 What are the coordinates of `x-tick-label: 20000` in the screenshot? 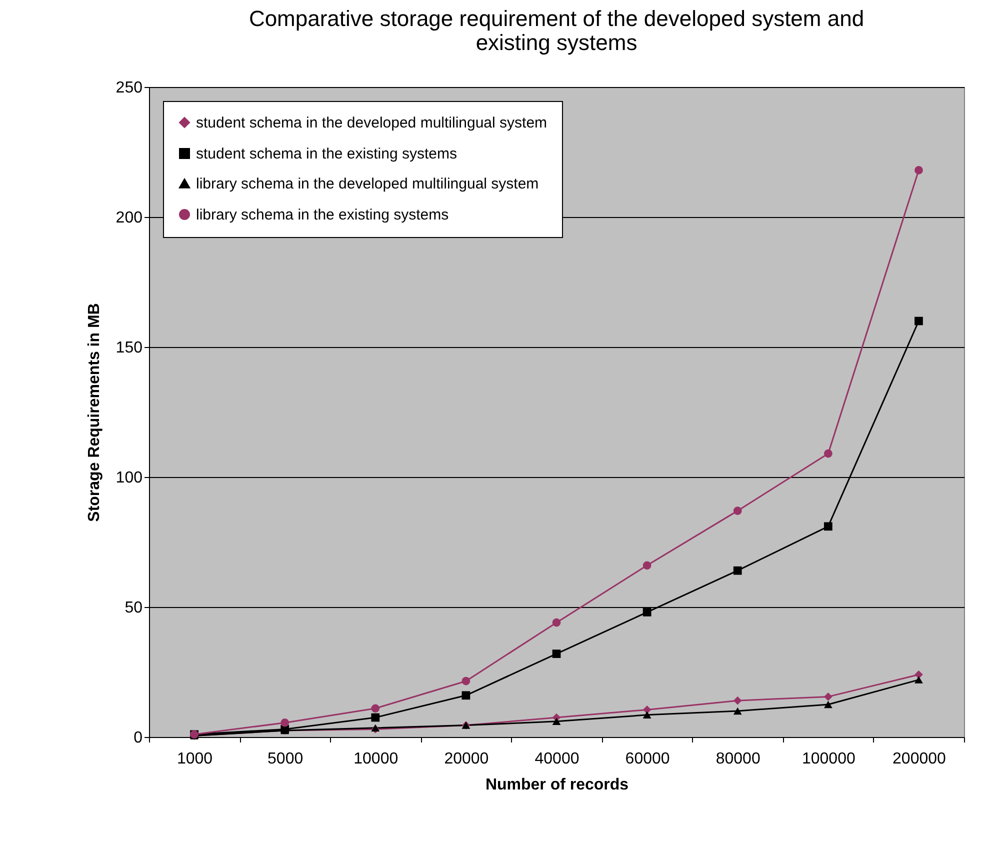 It's located at (466, 759).